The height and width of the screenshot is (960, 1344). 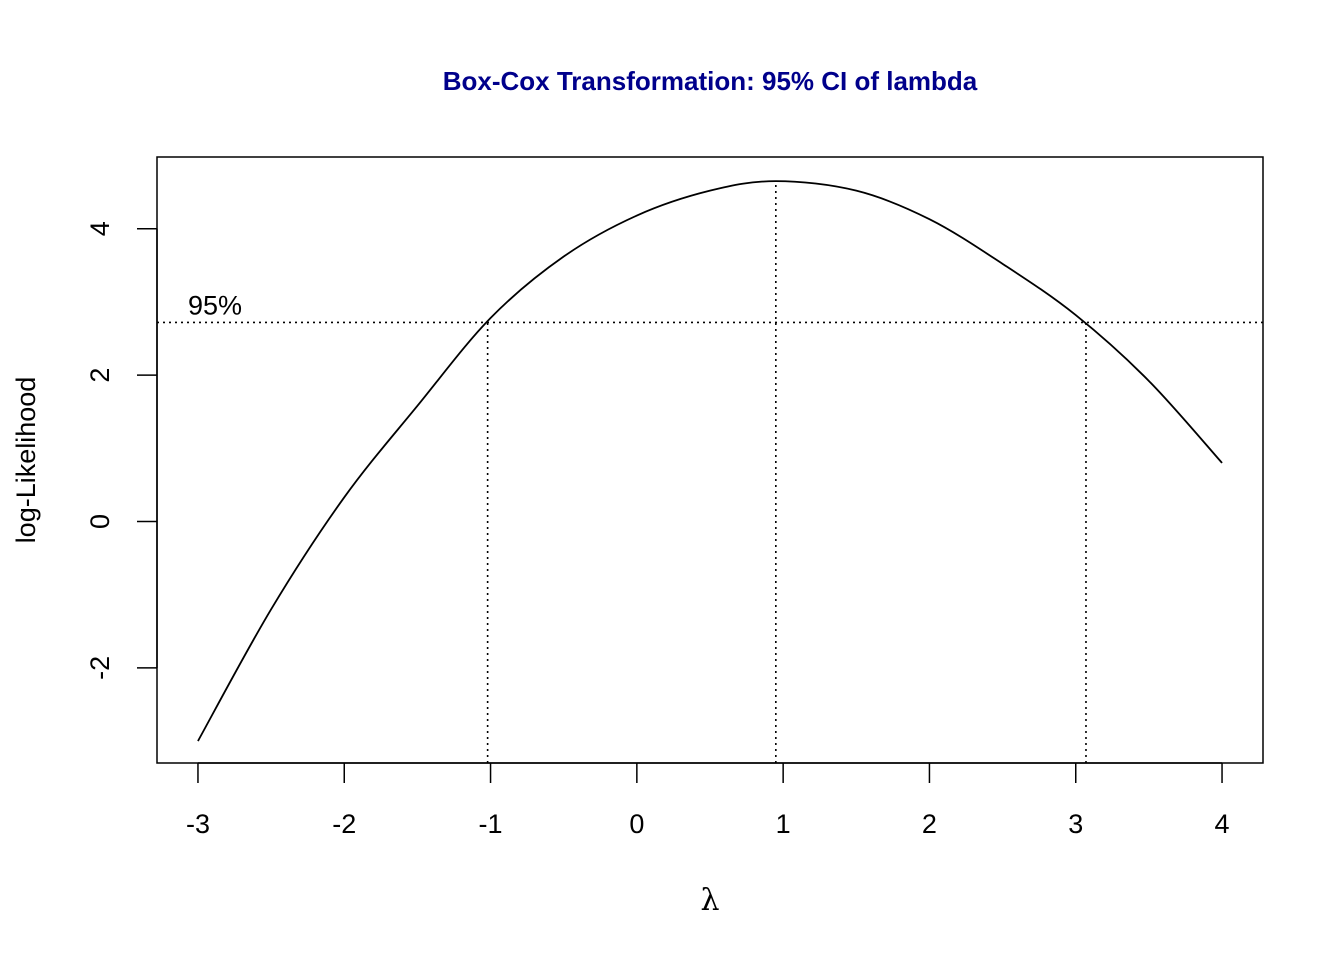 I want to click on x-tick-label: -1, so click(x=491, y=824).